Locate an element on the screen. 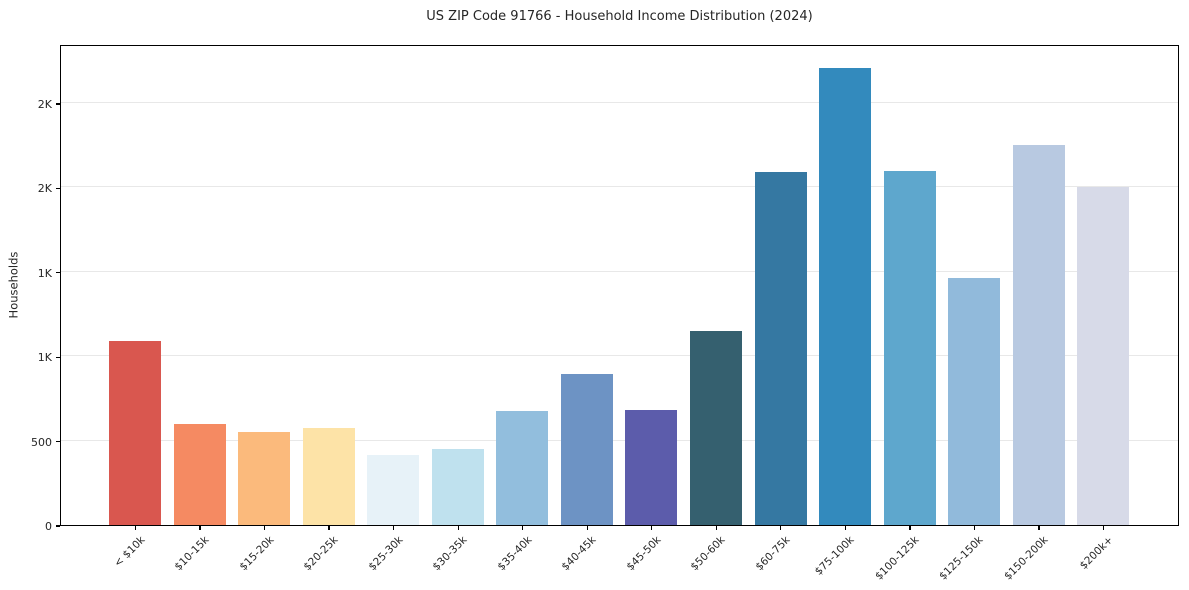  y-tick-label: 500 is located at coordinates (41, 442).